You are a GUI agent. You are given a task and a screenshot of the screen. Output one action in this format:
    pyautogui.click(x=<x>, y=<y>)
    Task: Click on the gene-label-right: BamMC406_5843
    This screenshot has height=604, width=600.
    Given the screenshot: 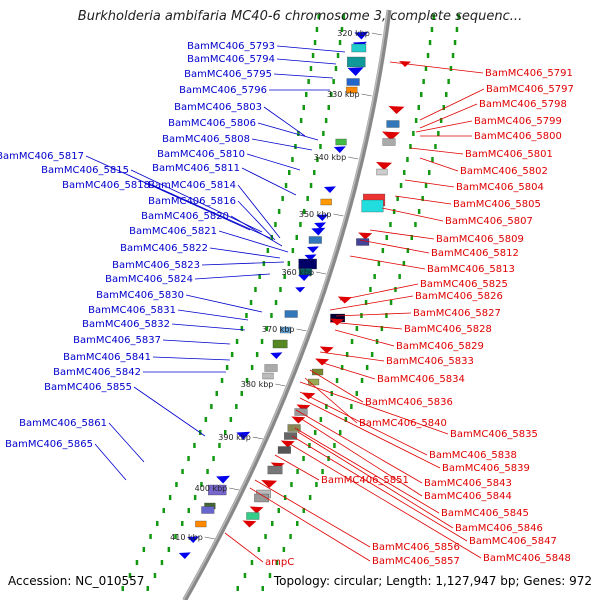 What is the action you would take?
    pyautogui.click(x=468, y=483)
    